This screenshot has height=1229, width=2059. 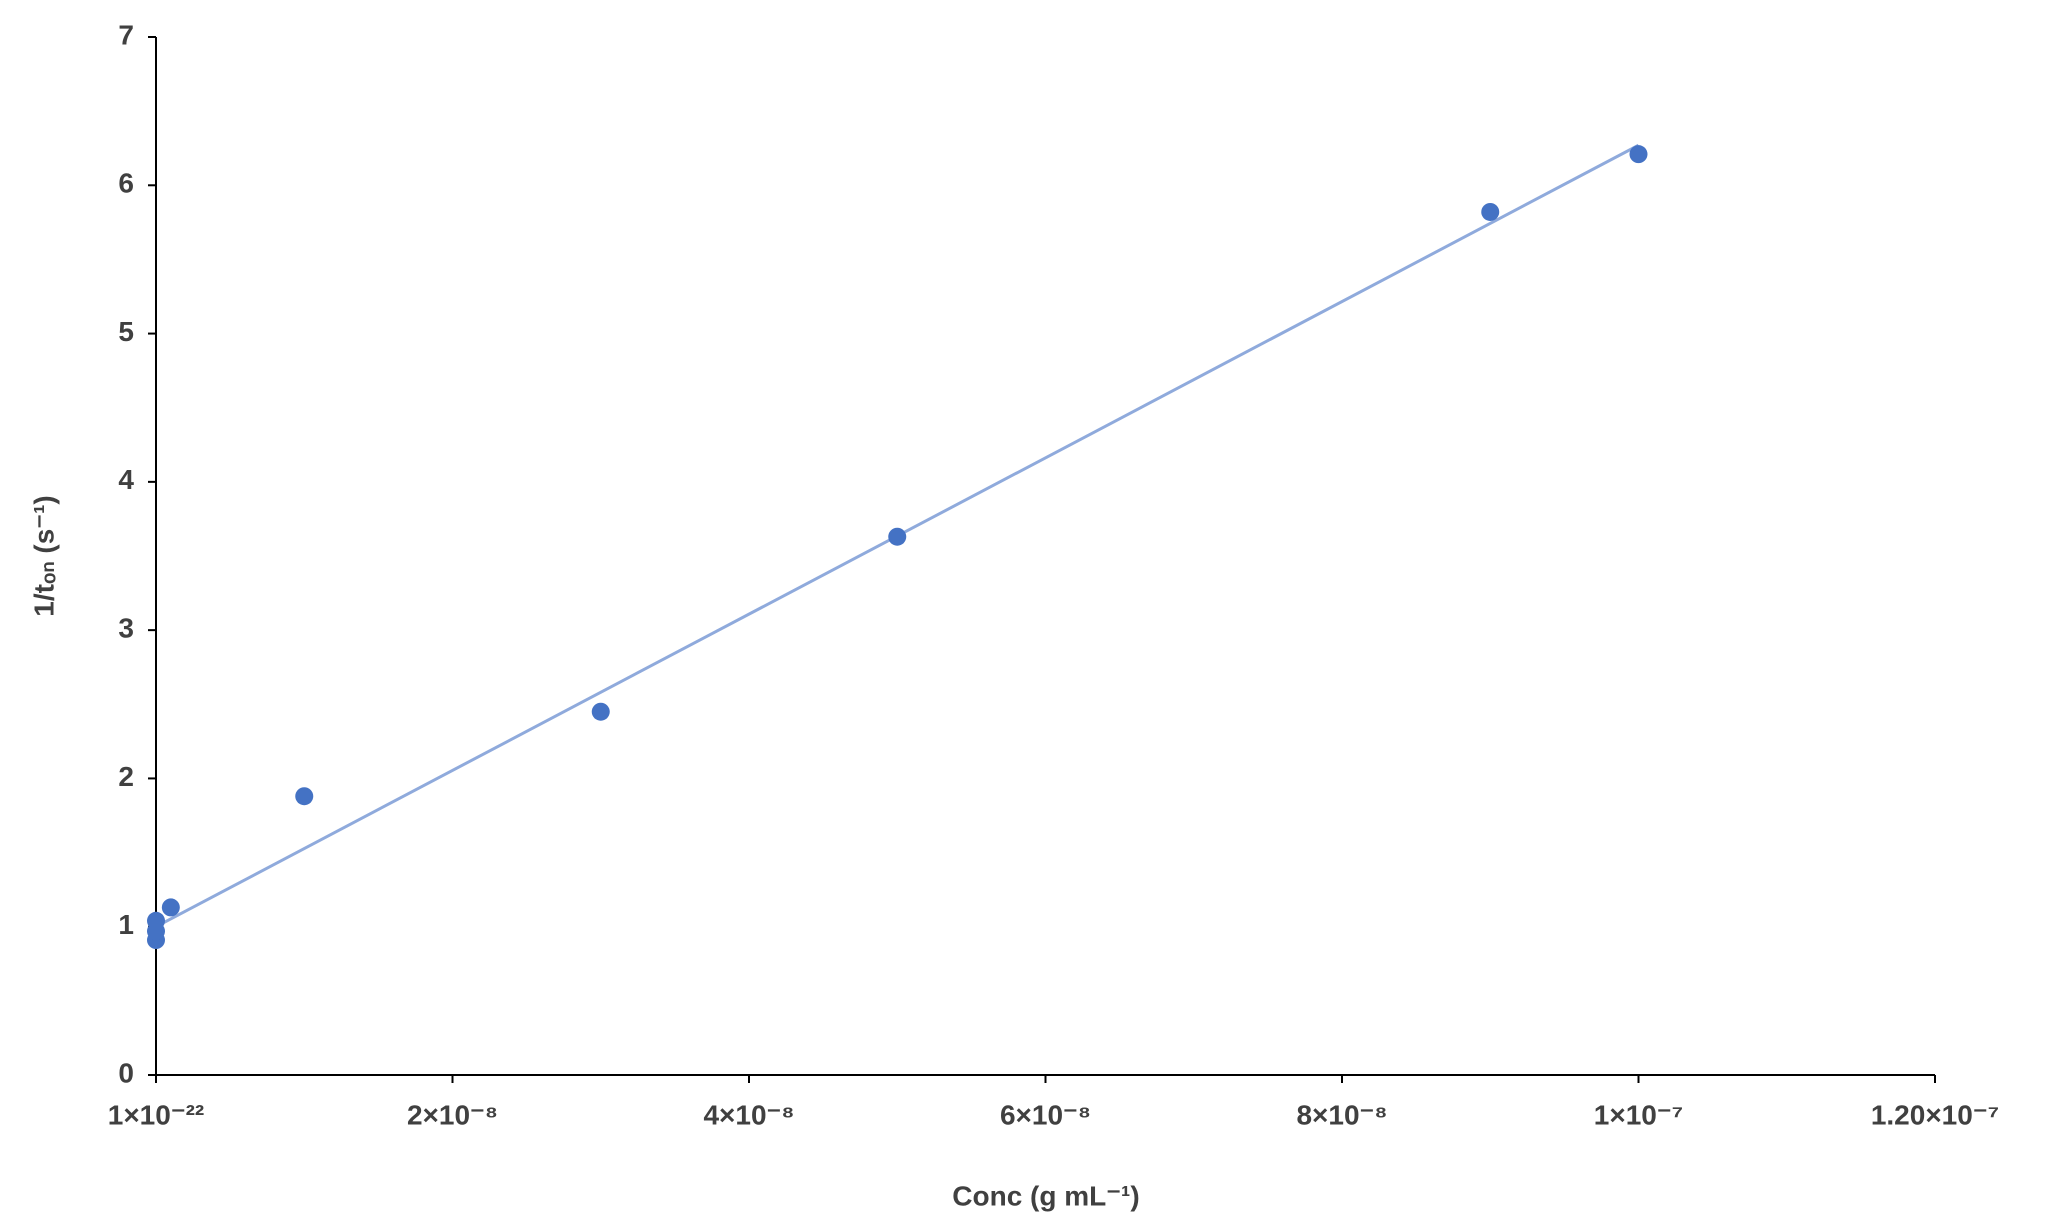 I want to click on x-tick-label: 6×10⁻⁸, so click(x=1045, y=1114).